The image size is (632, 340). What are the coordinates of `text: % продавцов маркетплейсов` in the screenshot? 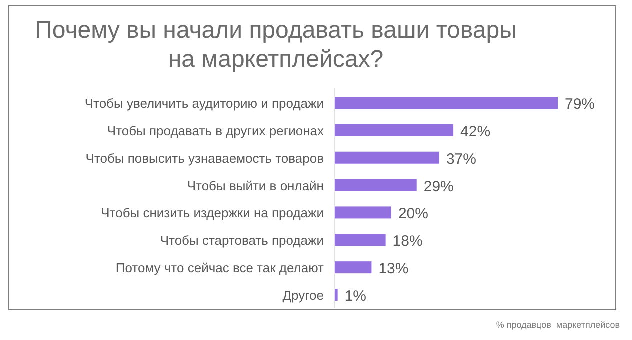 It's located at (558, 325).